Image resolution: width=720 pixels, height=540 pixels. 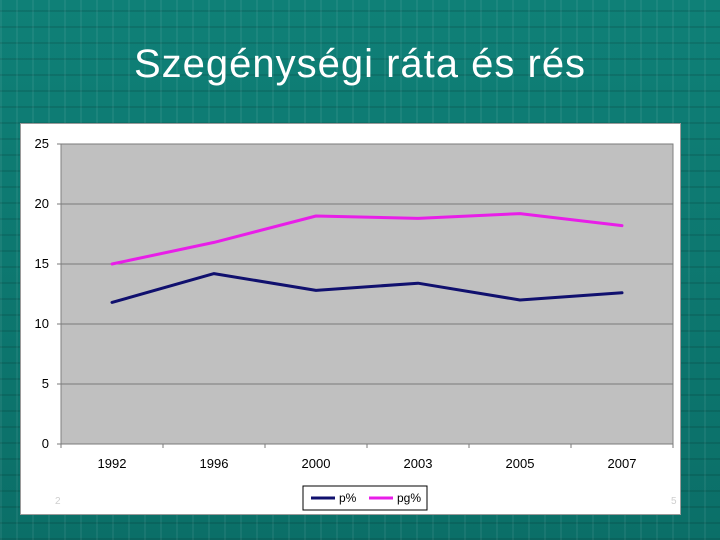 I want to click on x-tick-label: 1992, so click(x=112, y=463).